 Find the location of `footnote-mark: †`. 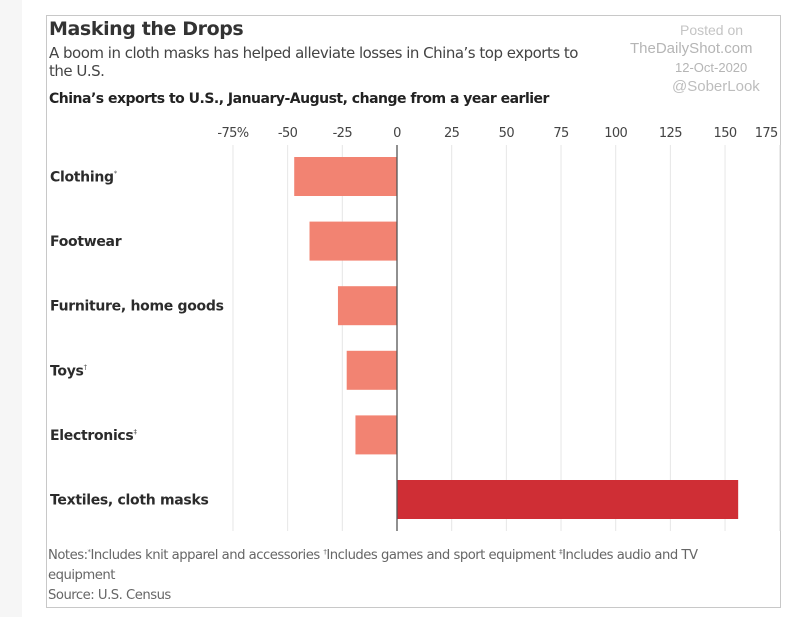

footnote-mark: † is located at coordinates (86, 367).